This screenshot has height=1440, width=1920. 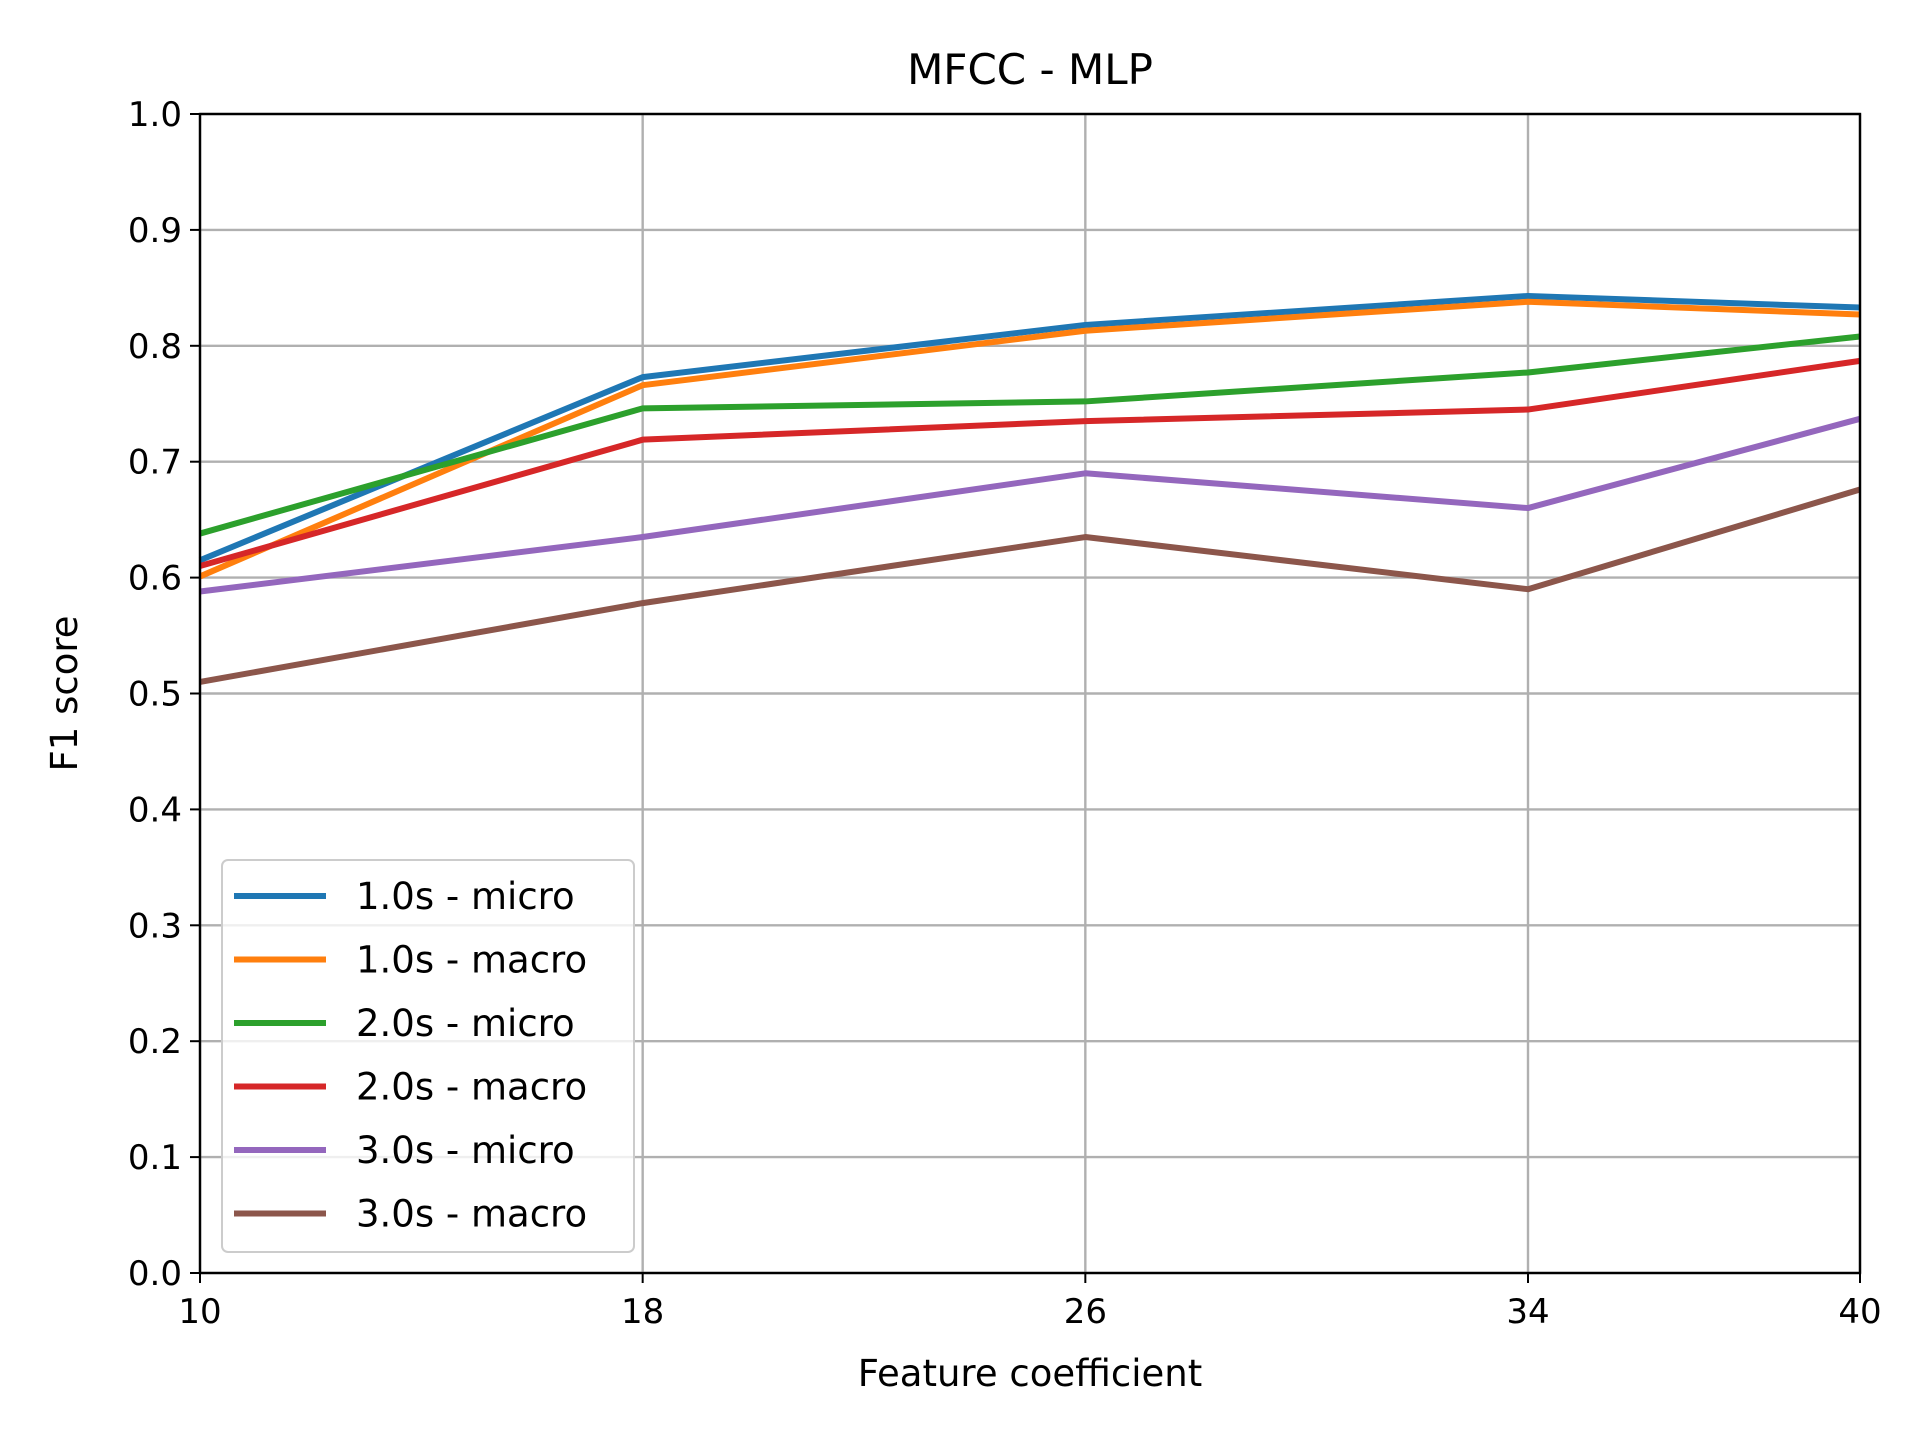 I want to click on y-tick-label: 0.8, so click(x=155, y=347).